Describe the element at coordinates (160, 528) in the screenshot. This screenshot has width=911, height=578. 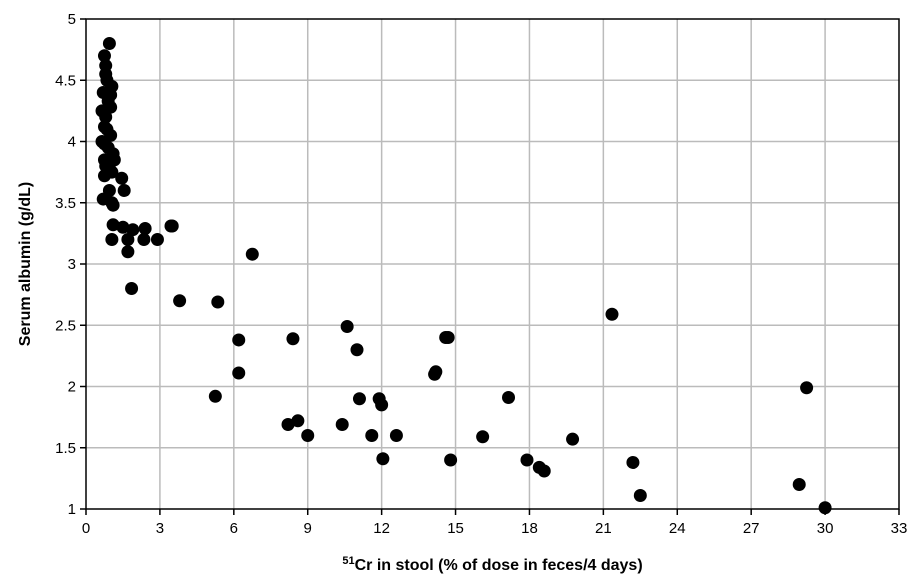
I see `x-tick-label: 3` at that location.